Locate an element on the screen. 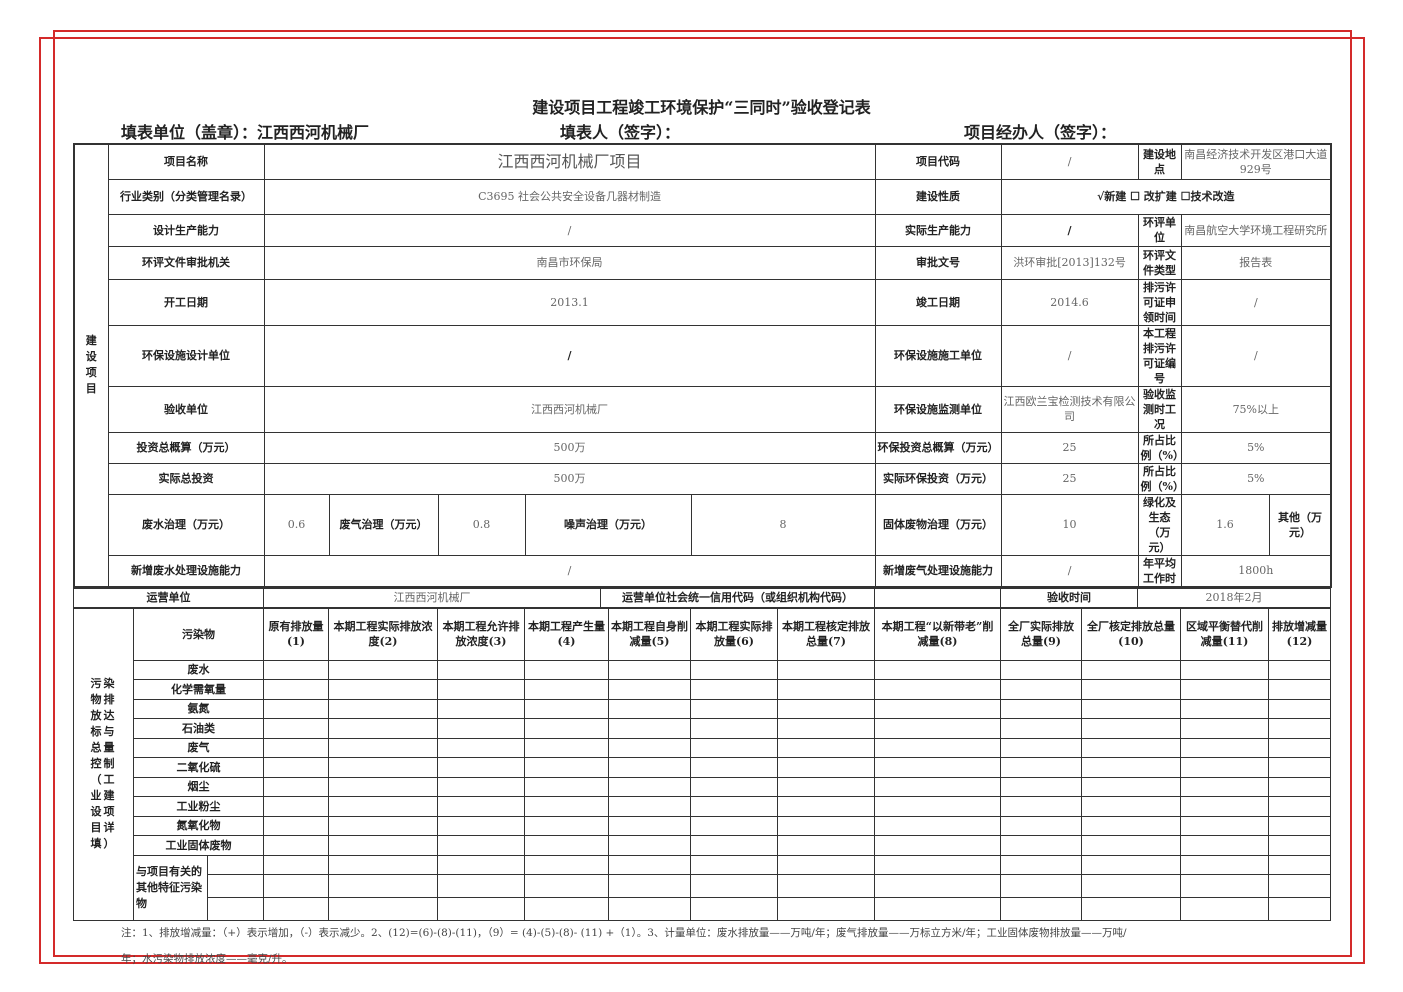  location-value: 南昌经济技术开发区港口大道929号 is located at coordinates (1256, 161).